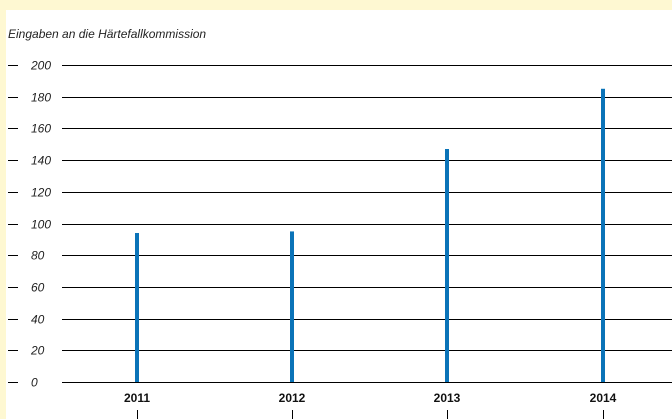  Describe the element at coordinates (38, 320) in the screenshot. I see `y-tick-label-40: 40` at that location.